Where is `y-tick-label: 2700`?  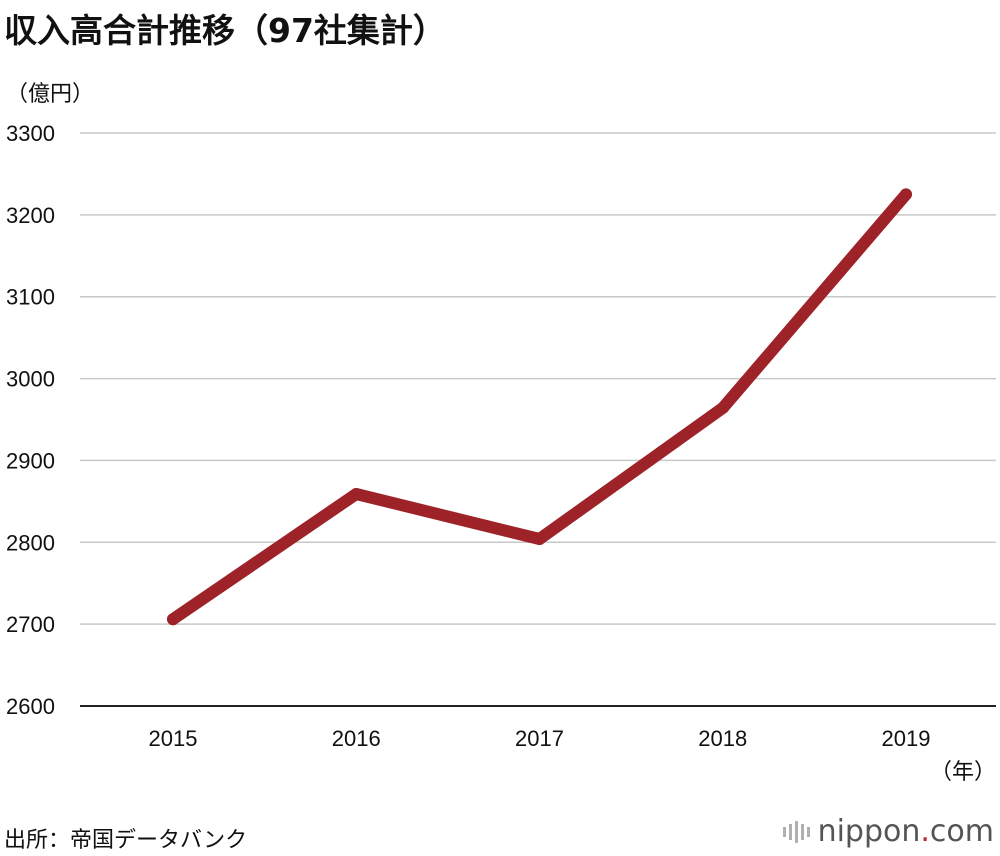 y-tick-label: 2700 is located at coordinates (30, 624).